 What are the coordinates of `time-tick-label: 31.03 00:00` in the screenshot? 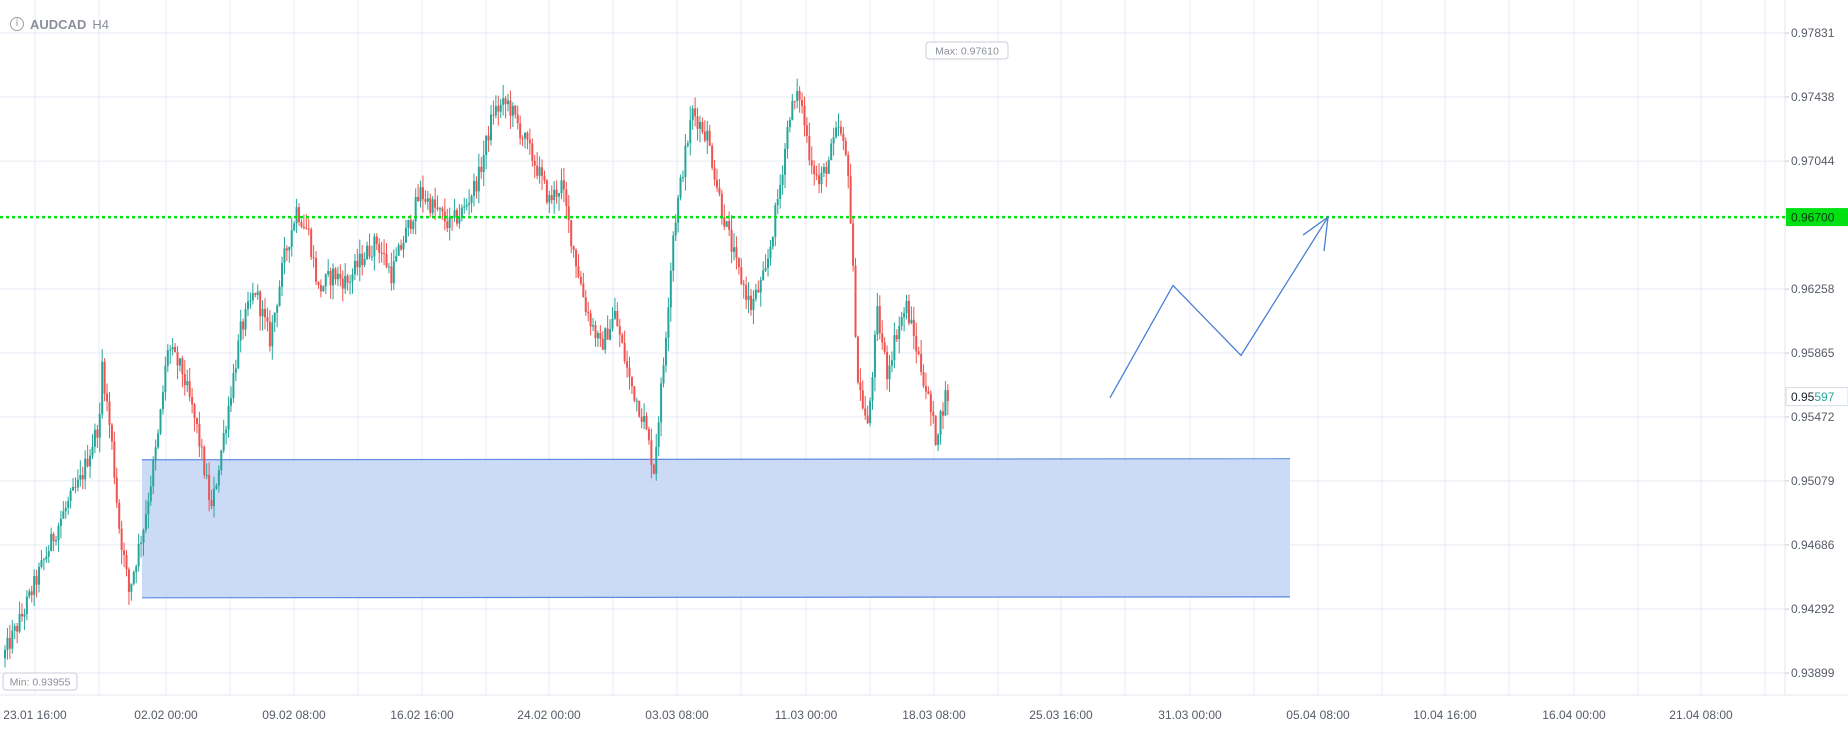 It's located at (1190, 715).